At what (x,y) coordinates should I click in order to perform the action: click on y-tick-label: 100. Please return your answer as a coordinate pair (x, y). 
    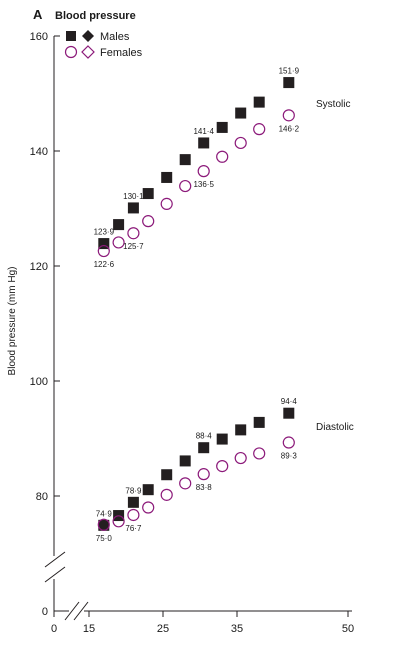
    Looking at the image, I should click on (39, 382).